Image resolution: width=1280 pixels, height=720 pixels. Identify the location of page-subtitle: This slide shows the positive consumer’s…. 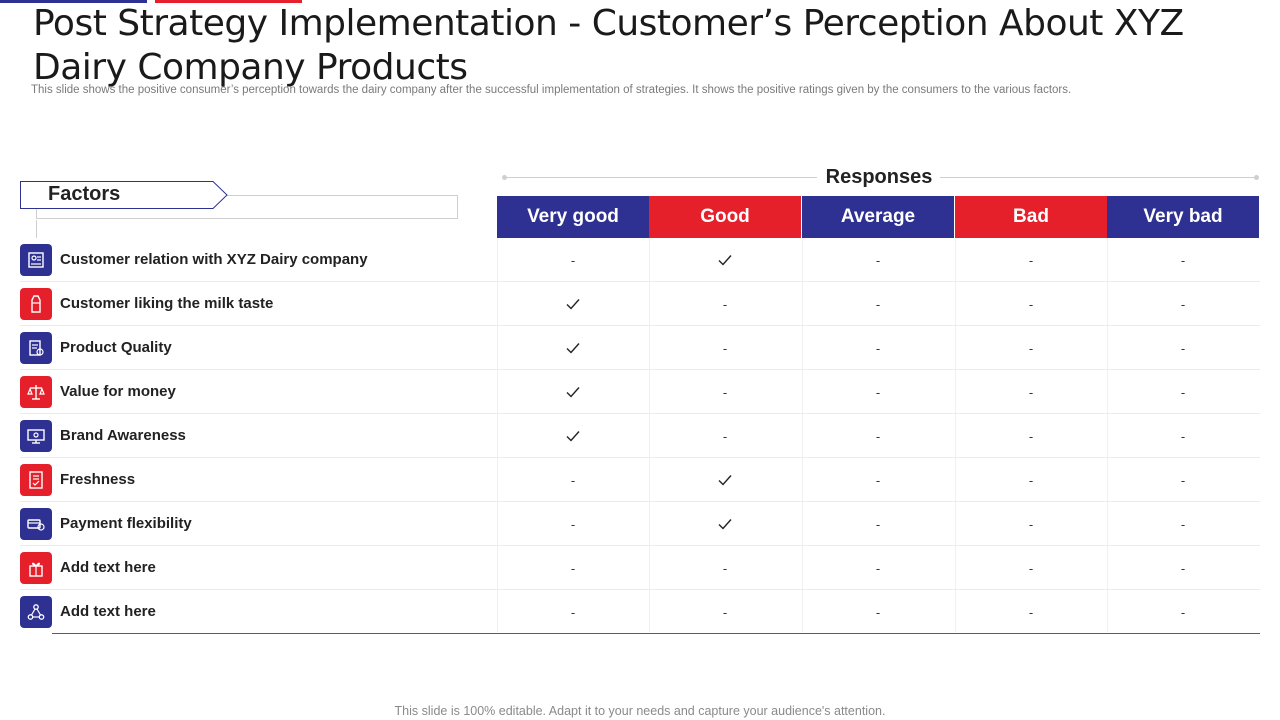
(551, 90).